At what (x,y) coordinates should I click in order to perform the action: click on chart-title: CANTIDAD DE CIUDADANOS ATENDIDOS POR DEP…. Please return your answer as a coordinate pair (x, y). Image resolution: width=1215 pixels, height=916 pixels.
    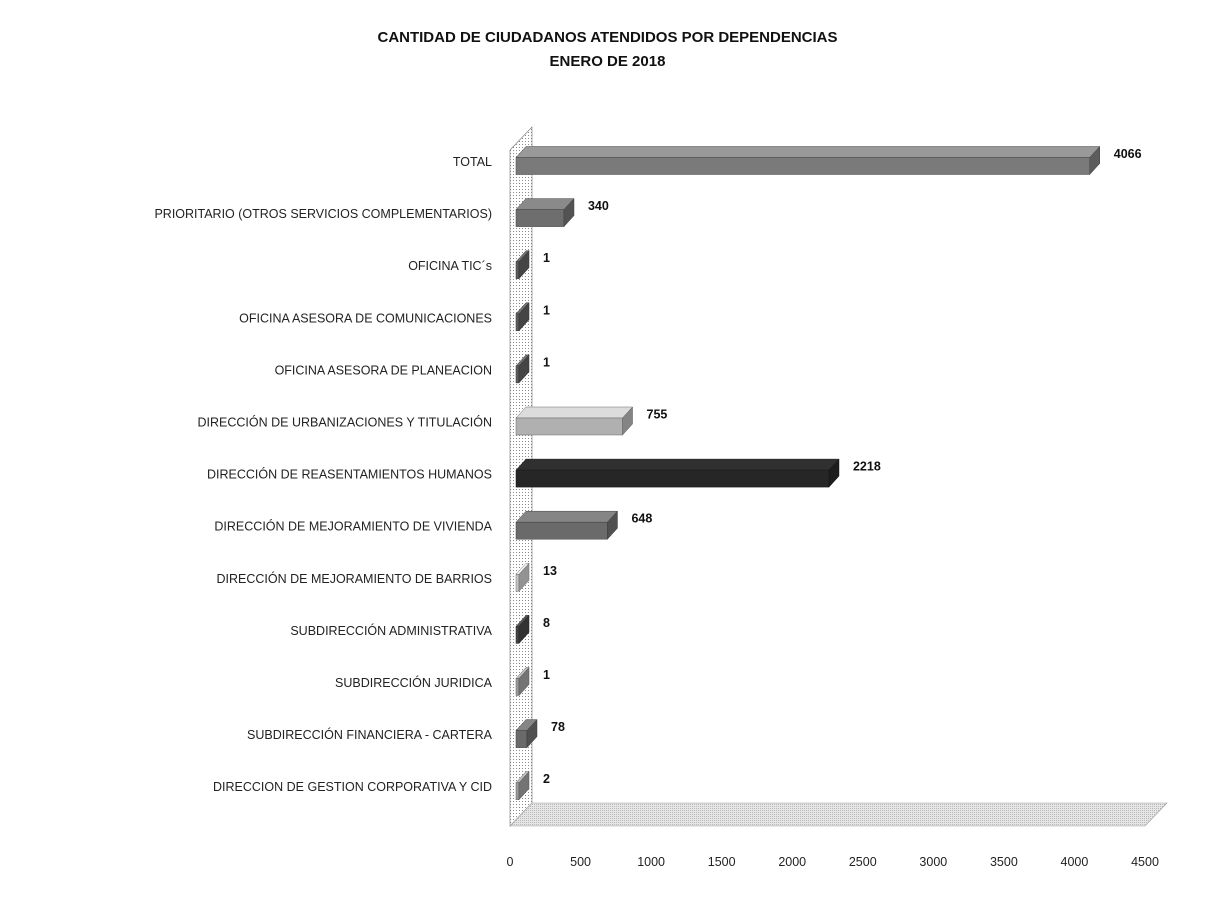
    Looking at the image, I should click on (607, 37).